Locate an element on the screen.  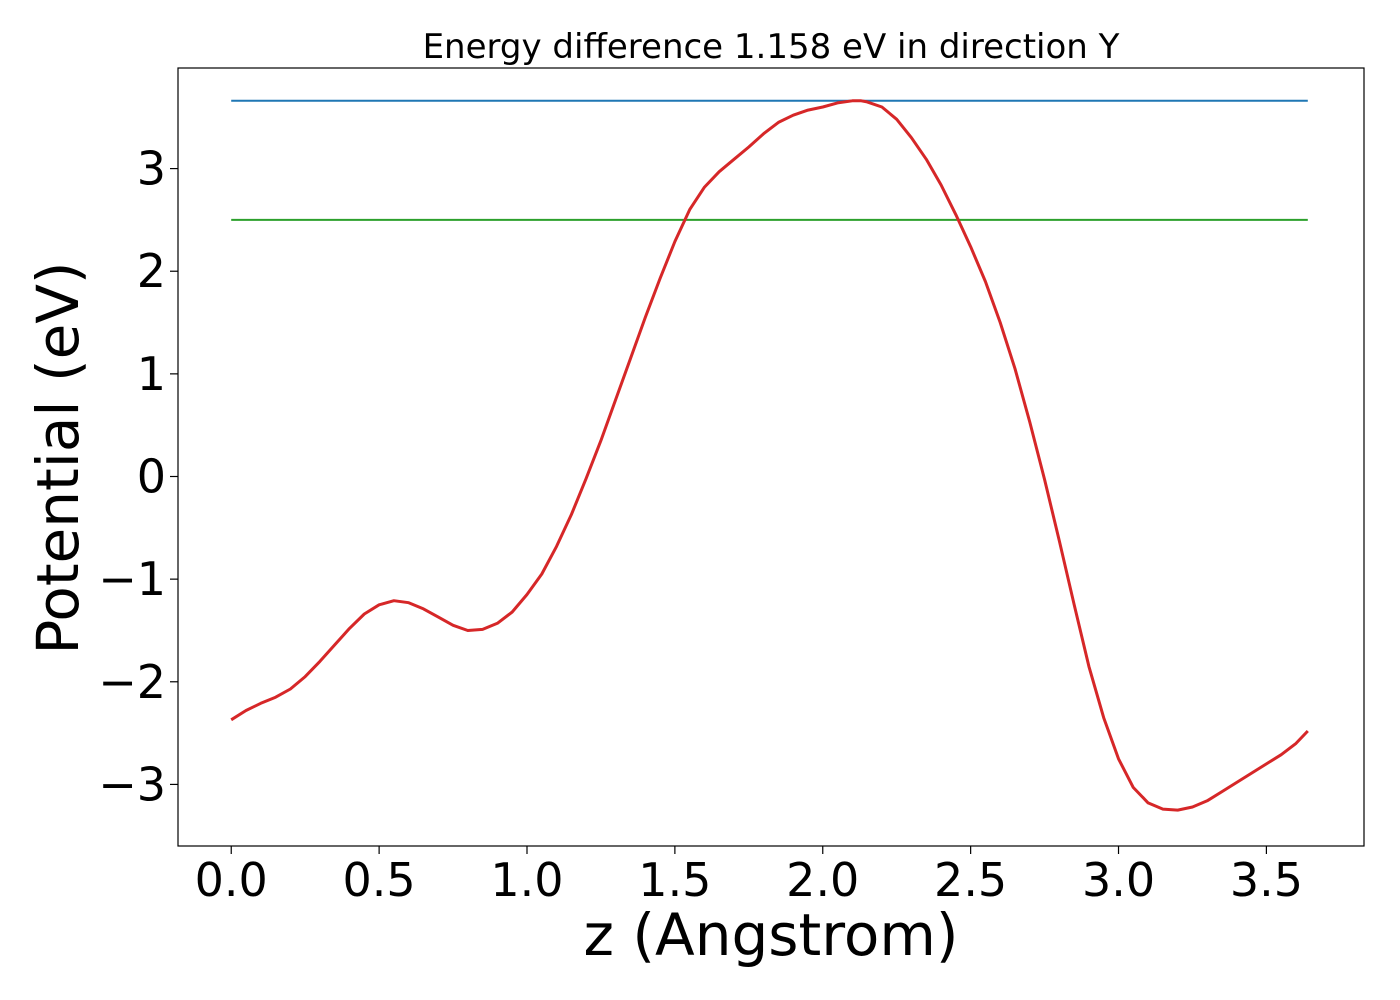
y-tick-label: 3 is located at coordinates (151, 169).